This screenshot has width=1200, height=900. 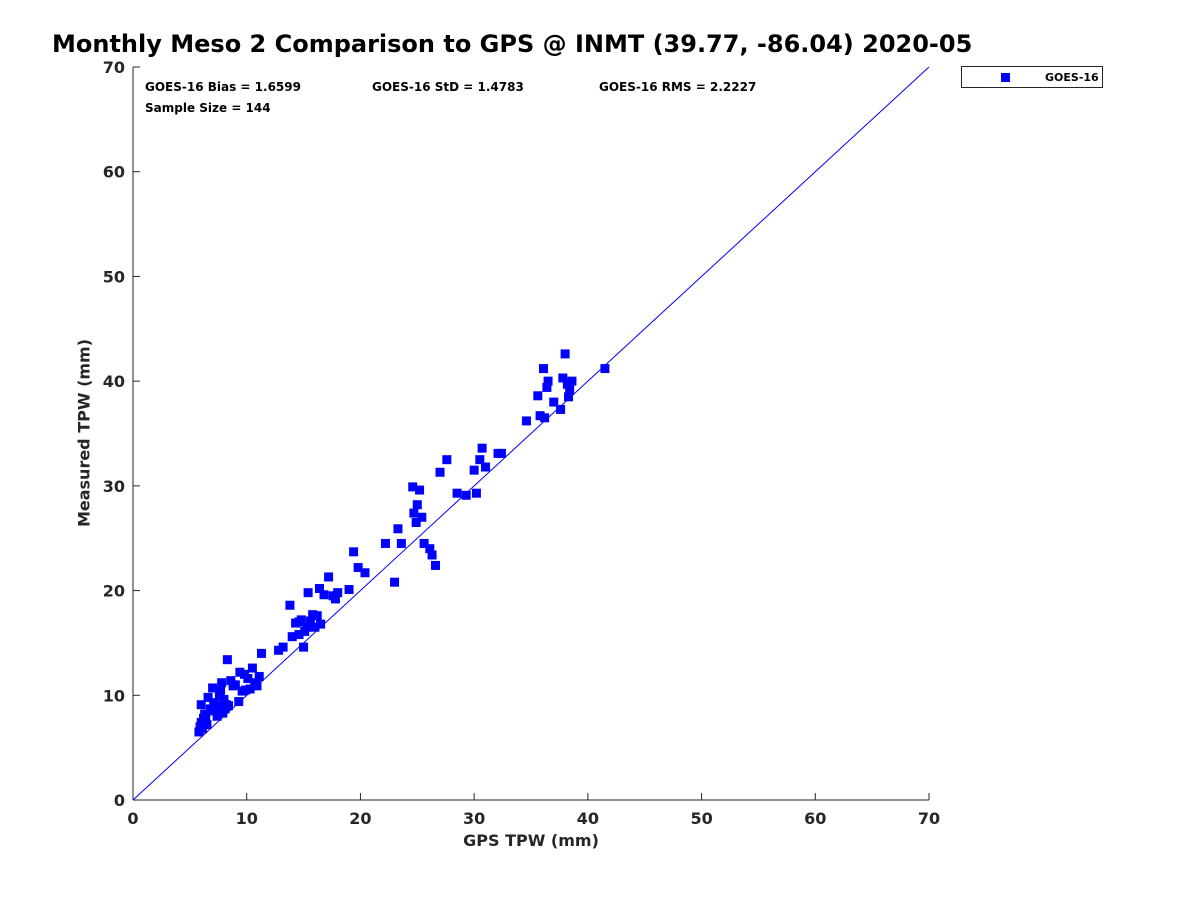 What do you see at coordinates (815, 818) in the screenshot?
I see `x-tick-label: 60` at bounding box center [815, 818].